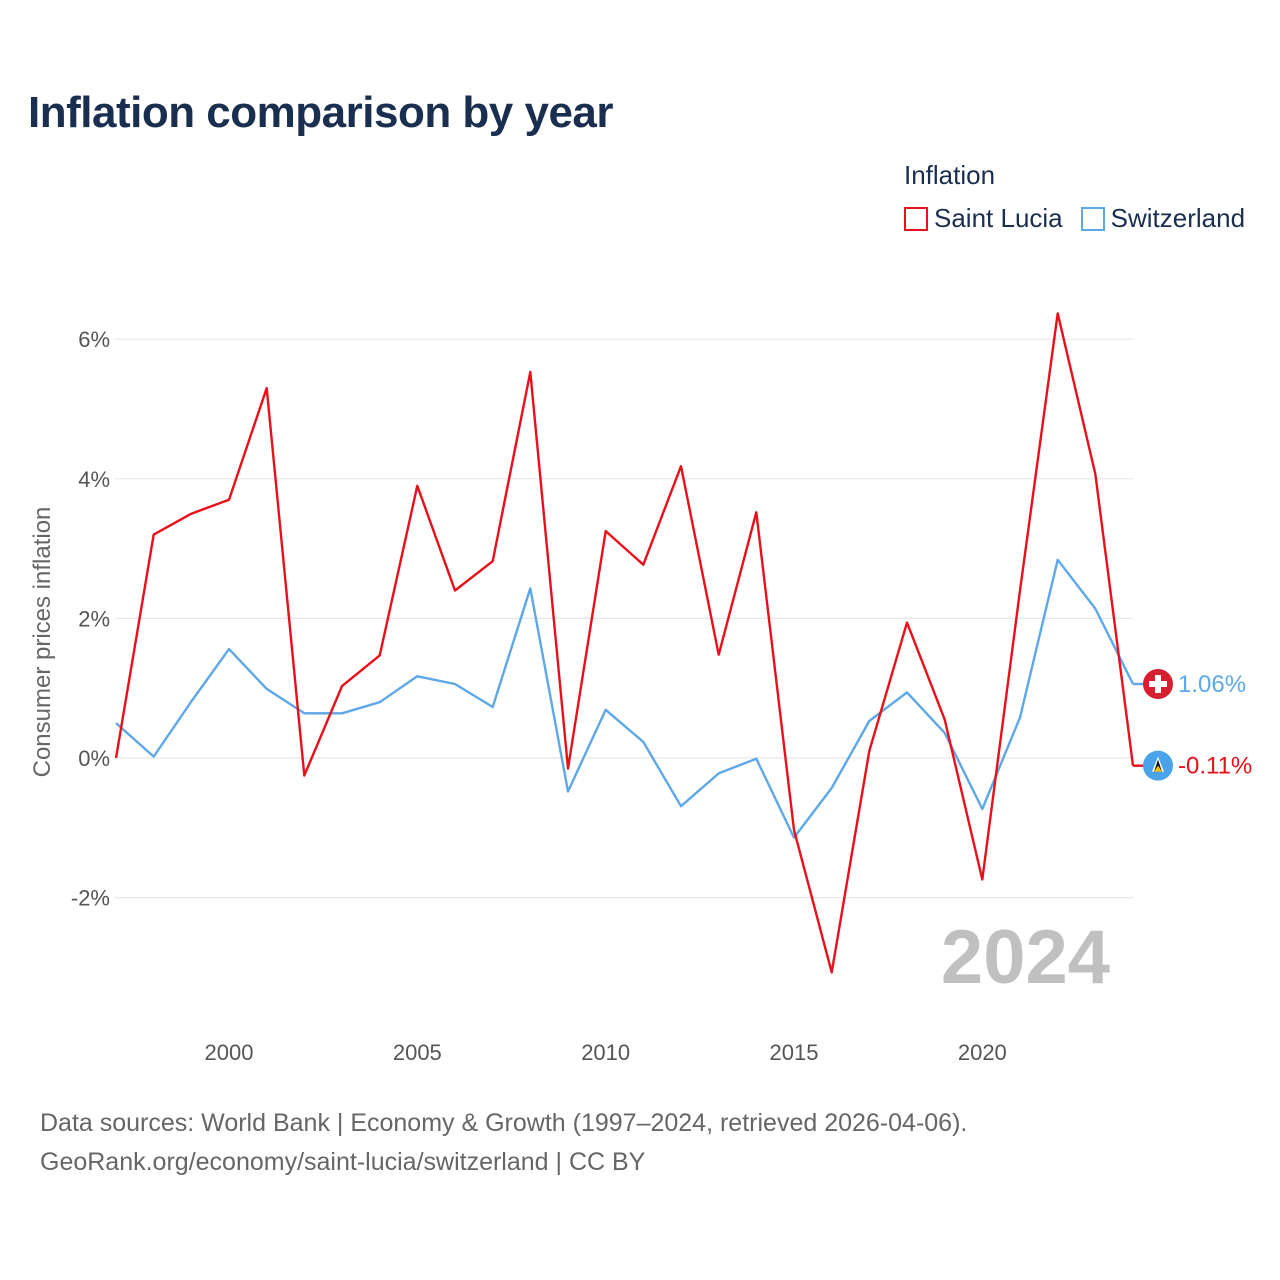 The height and width of the screenshot is (1280, 1280). I want to click on year-watermark: 2024, so click(1025, 957).